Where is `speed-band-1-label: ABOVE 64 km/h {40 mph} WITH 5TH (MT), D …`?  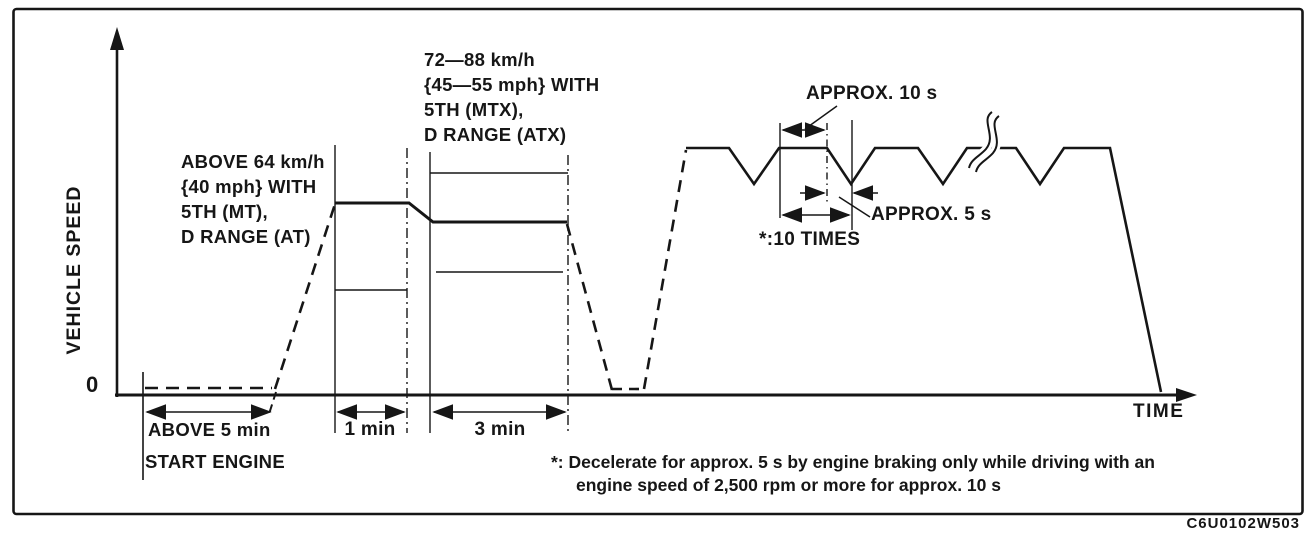 speed-band-1-label: ABOVE 64 km/h {40 mph} WITH 5TH (MT), D … is located at coordinates (253, 199).